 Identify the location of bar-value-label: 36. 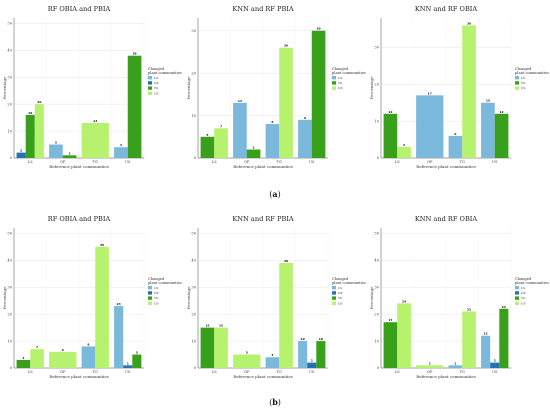
(469, 23).